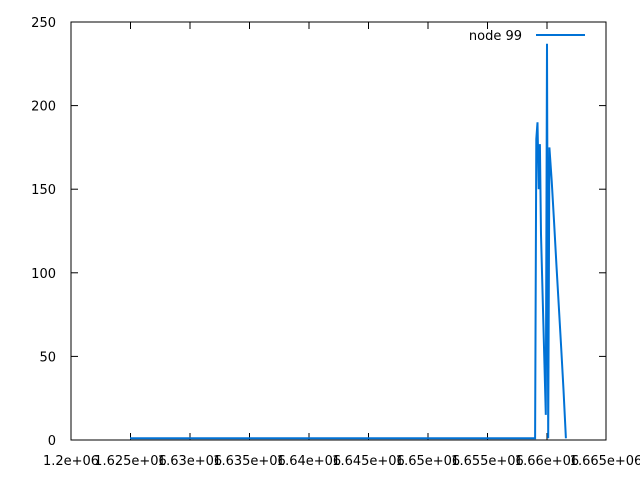 This screenshot has width=640, height=480. I want to click on x-tick-label: 1.645e+06, so click(368, 461).